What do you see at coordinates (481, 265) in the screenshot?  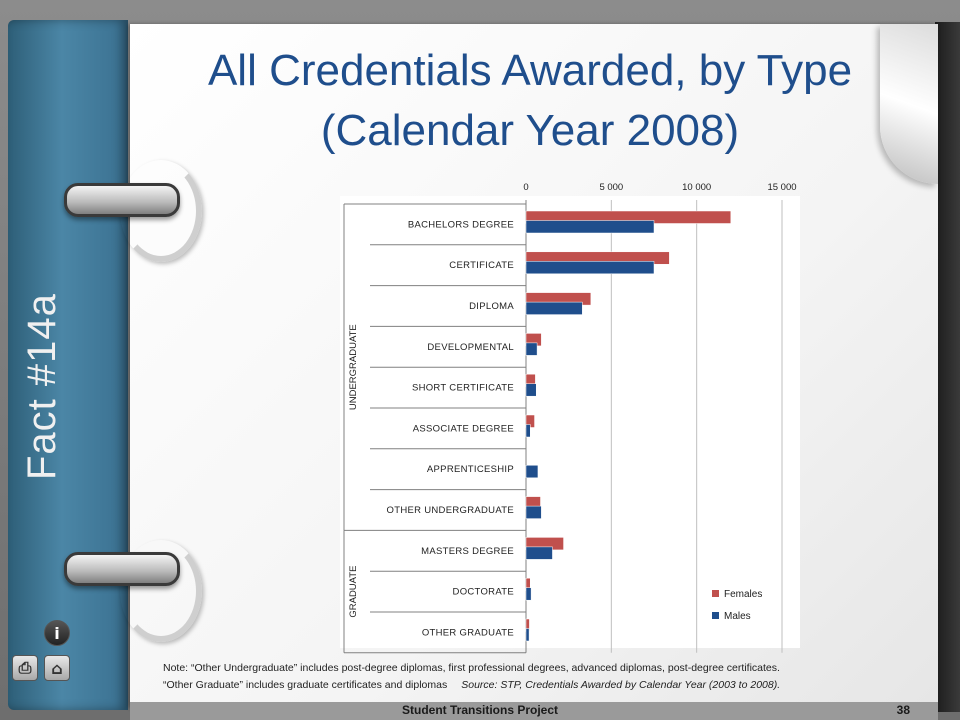 I see `category-label: CERTIFICATE` at bounding box center [481, 265].